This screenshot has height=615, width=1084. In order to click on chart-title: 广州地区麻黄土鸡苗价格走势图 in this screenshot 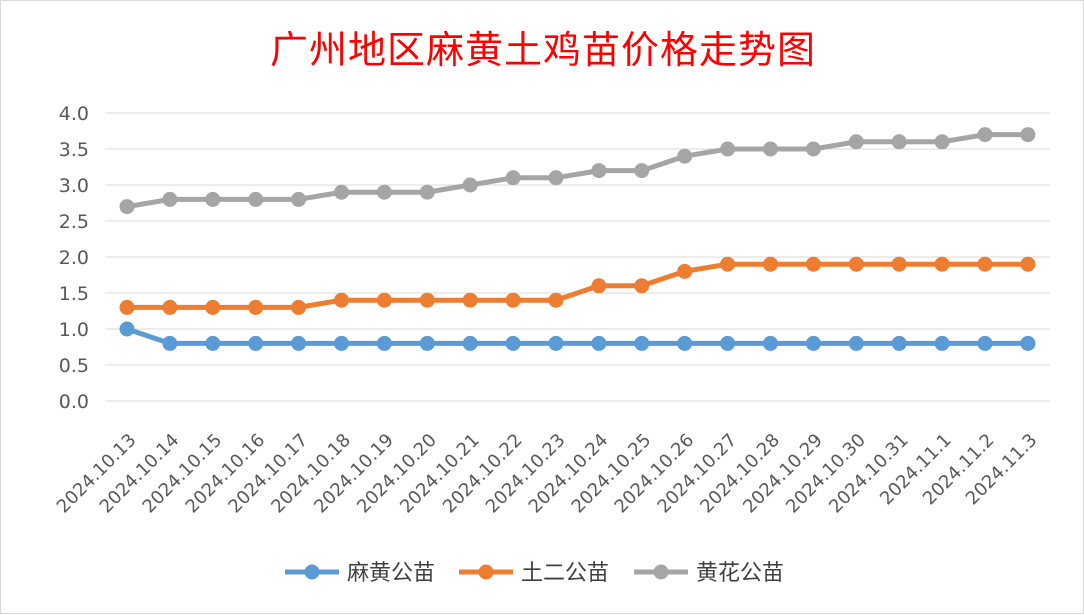, I will do `click(542, 50)`.